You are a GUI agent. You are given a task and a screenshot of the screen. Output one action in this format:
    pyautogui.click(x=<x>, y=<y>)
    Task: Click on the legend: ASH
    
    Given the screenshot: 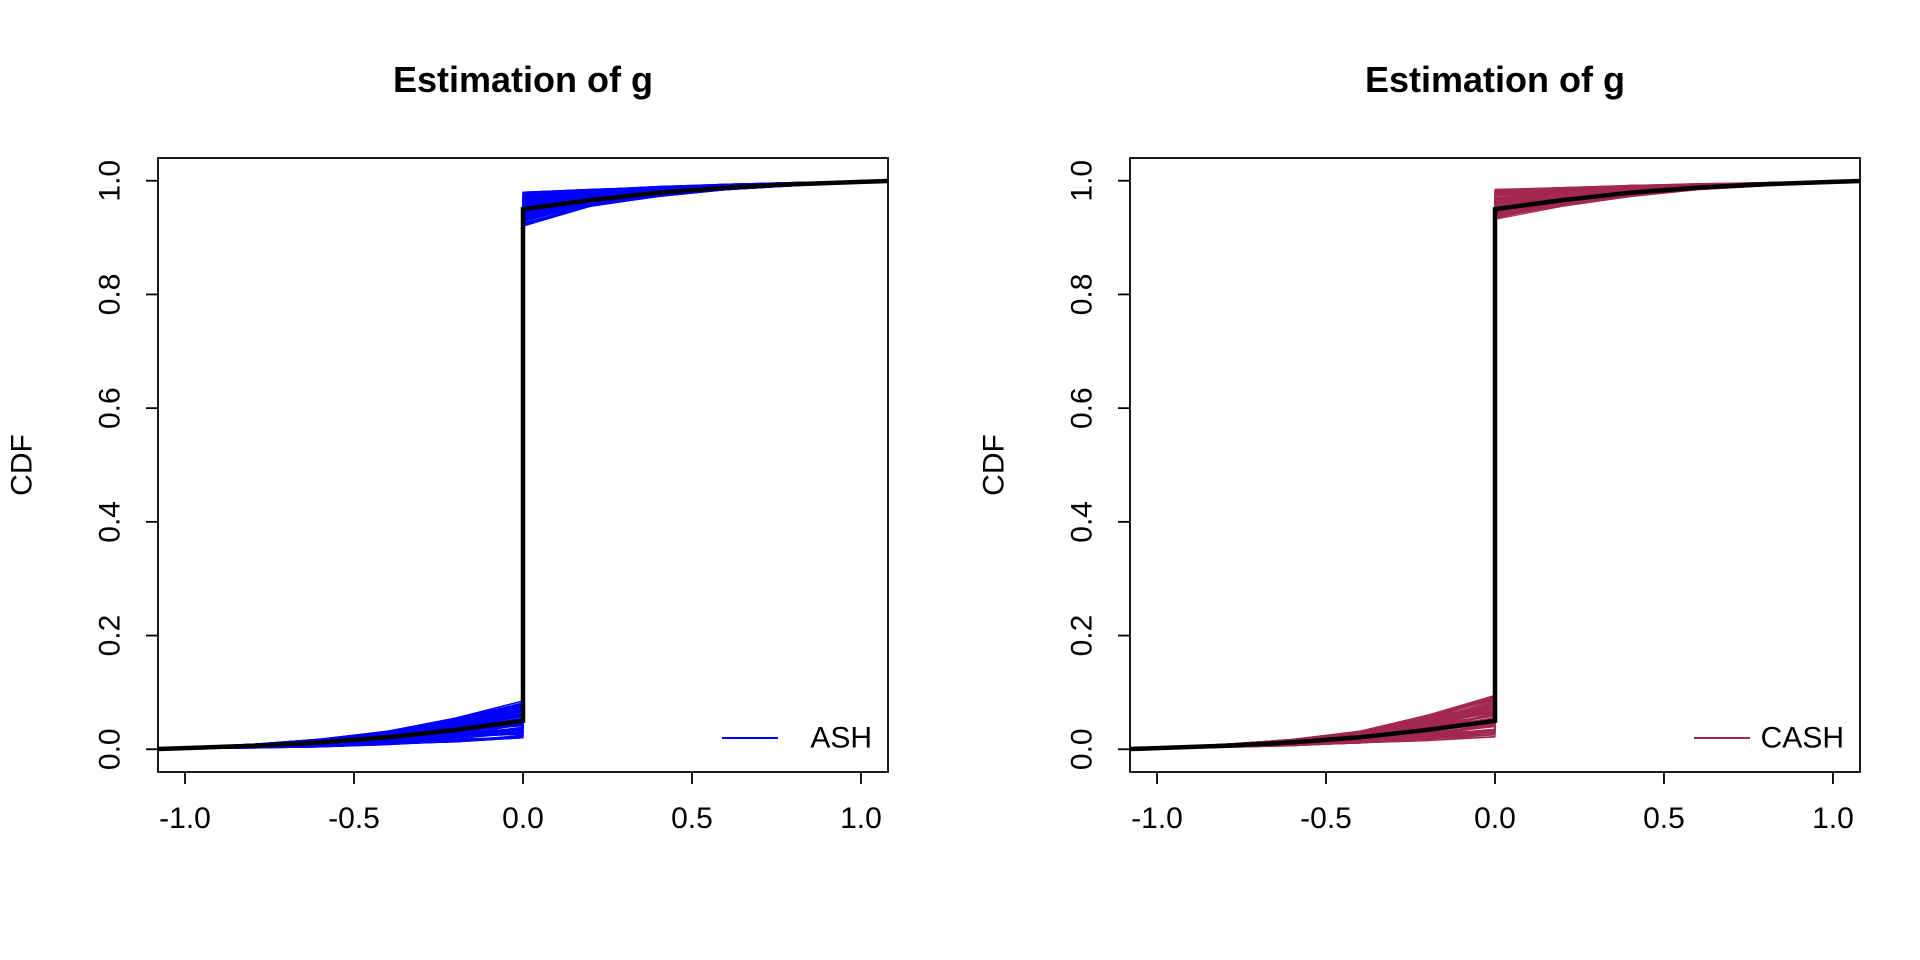 What is the action you would take?
    pyautogui.click(x=797, y=738)
    